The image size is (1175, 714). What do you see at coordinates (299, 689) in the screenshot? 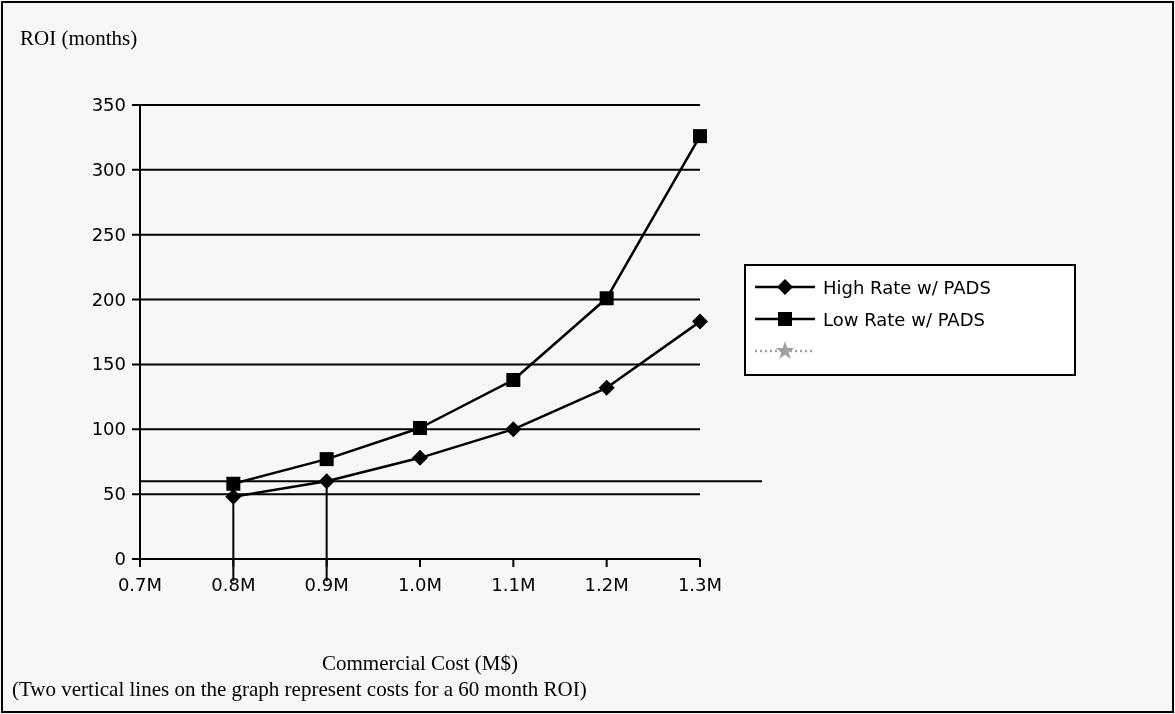
I see `text: (Two vertical lines on the graph represent costs for a 60 month ROI)` at bounding box center [299, 689].